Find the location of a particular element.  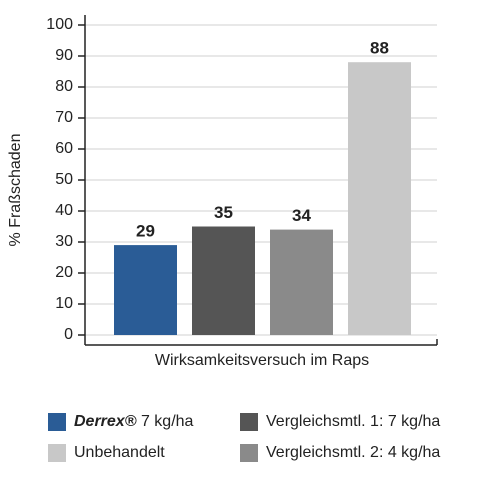

y-tick-label: 90 is located at coordinates (64, 55).